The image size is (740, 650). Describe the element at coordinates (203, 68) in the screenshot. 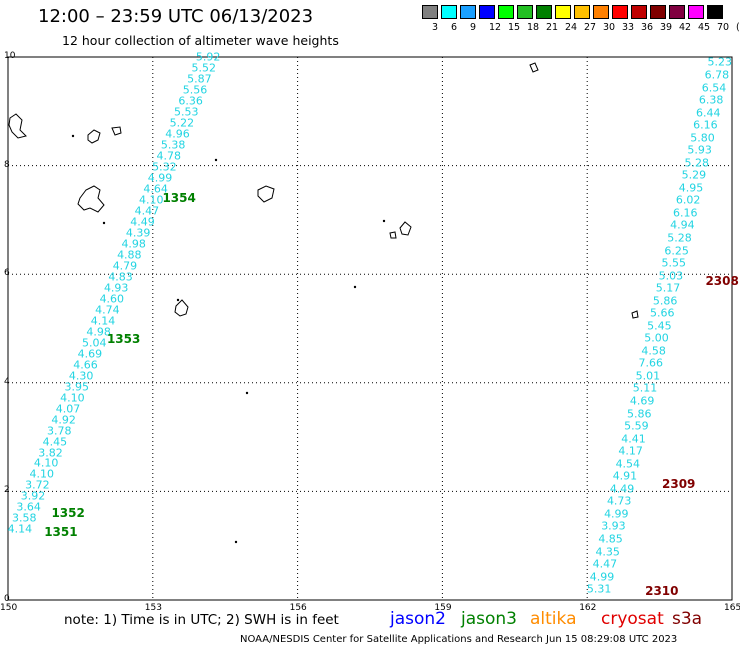

I see `wave-height-value: 5.52` at that location.